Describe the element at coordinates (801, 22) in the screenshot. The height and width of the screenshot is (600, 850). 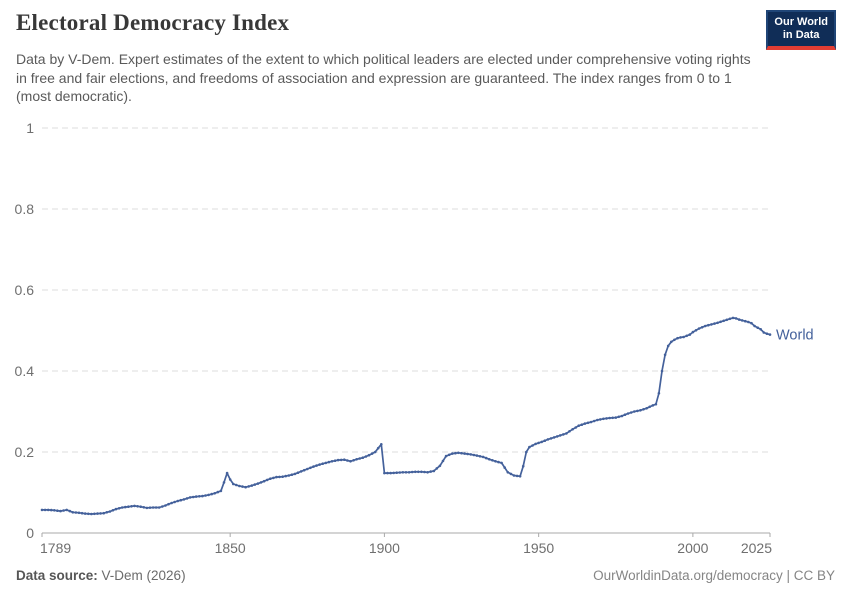
I see `owid-logo-line1: Our World` at that location.